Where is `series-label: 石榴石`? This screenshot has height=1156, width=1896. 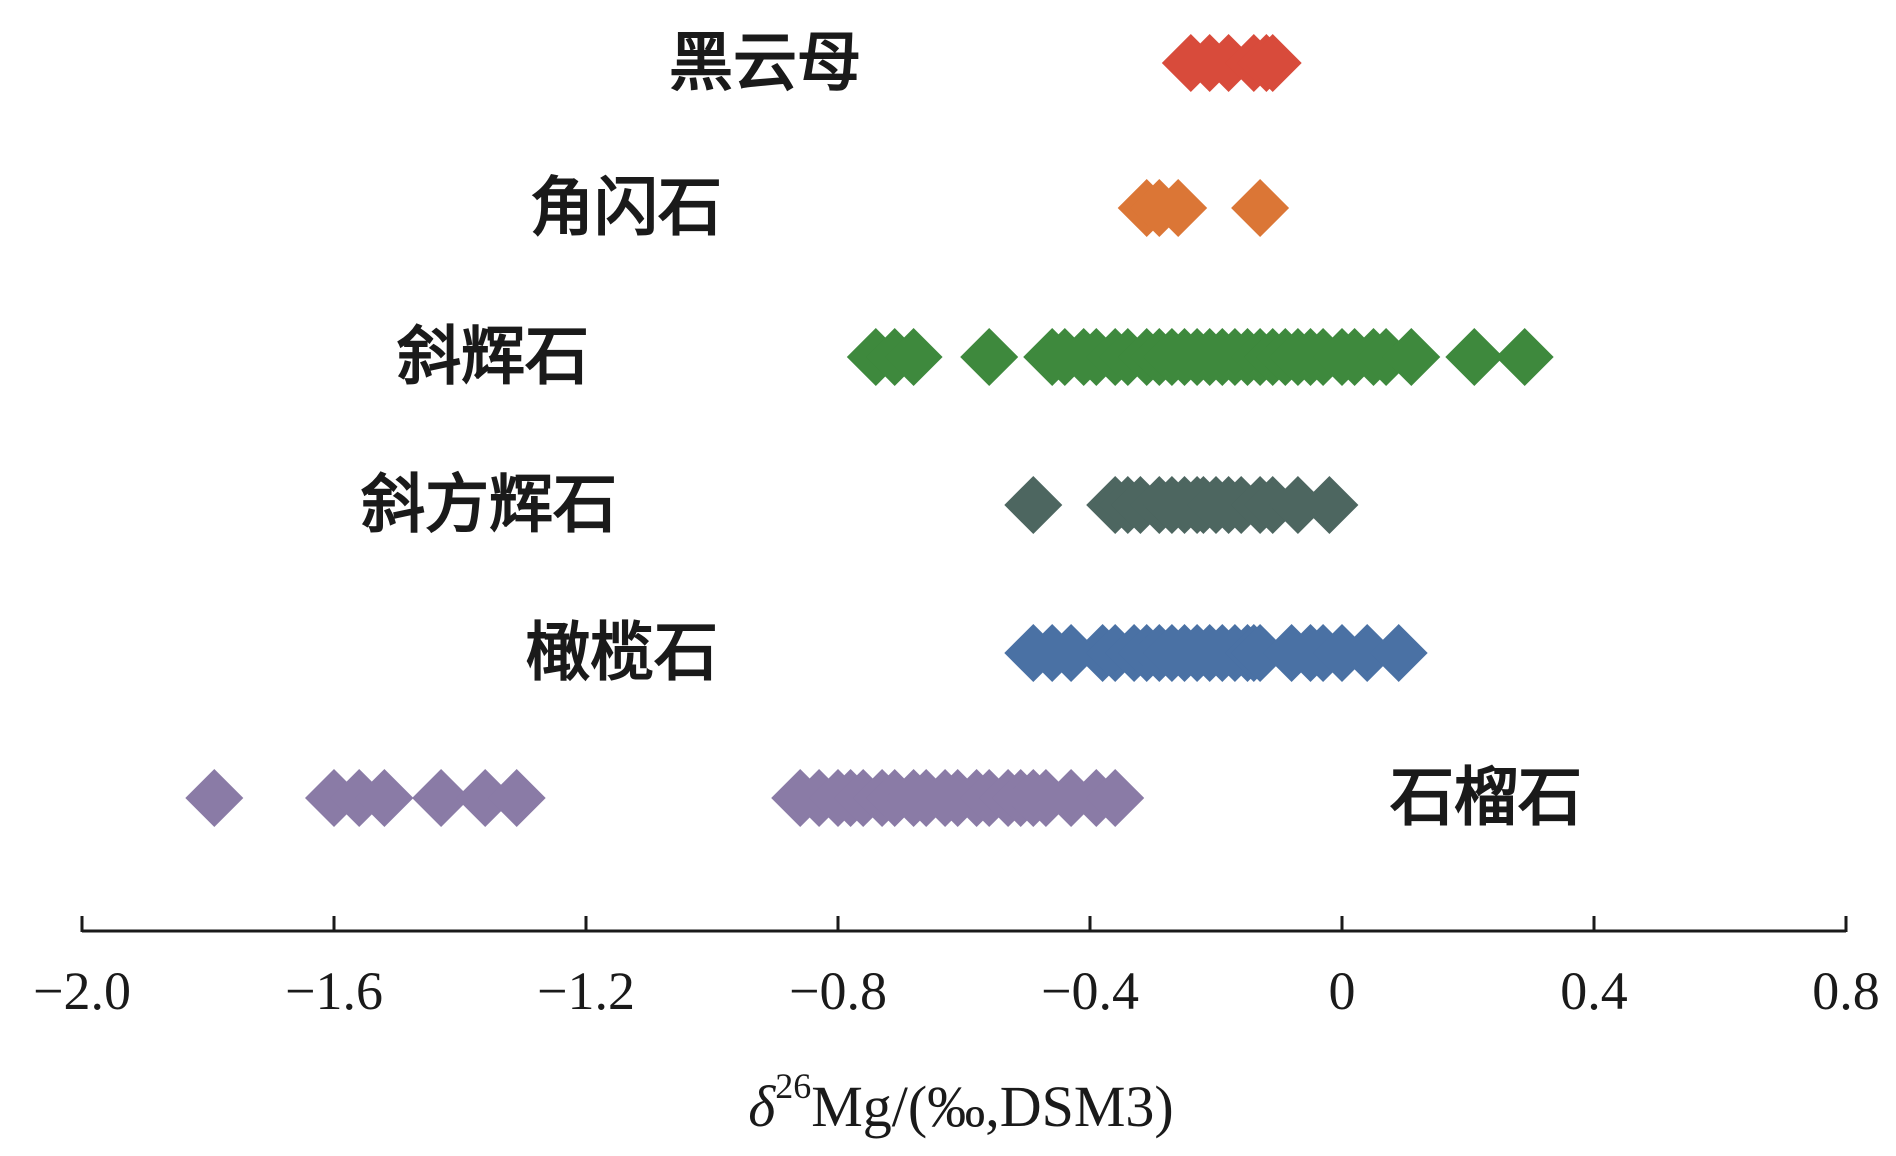 series-label: 石榴石 is located at coordinates (1486, 798).